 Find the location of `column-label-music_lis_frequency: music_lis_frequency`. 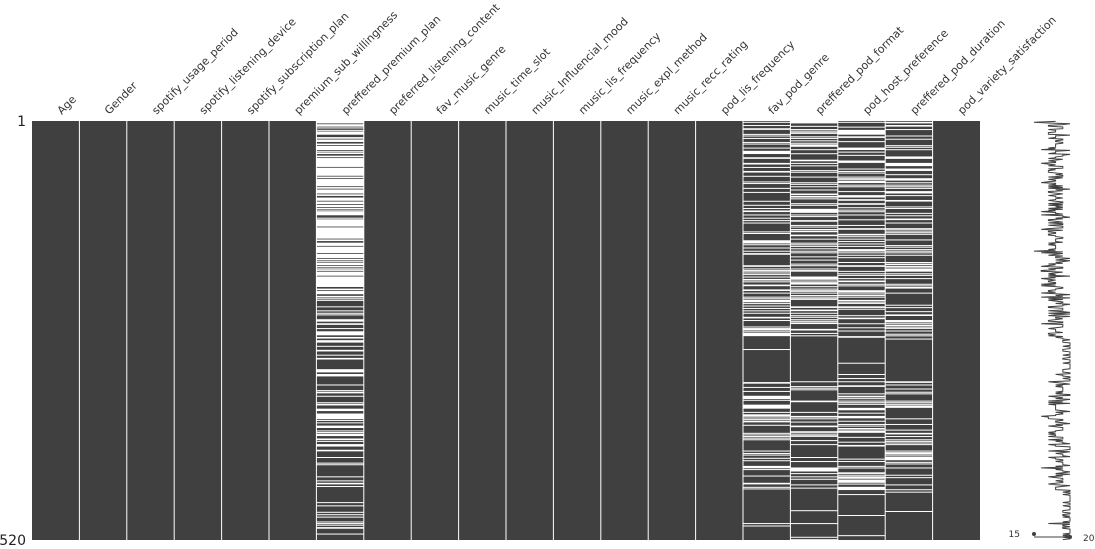

column-label-music_lis_frequency: music_lis_frequency is located at coordinates (620, 73).